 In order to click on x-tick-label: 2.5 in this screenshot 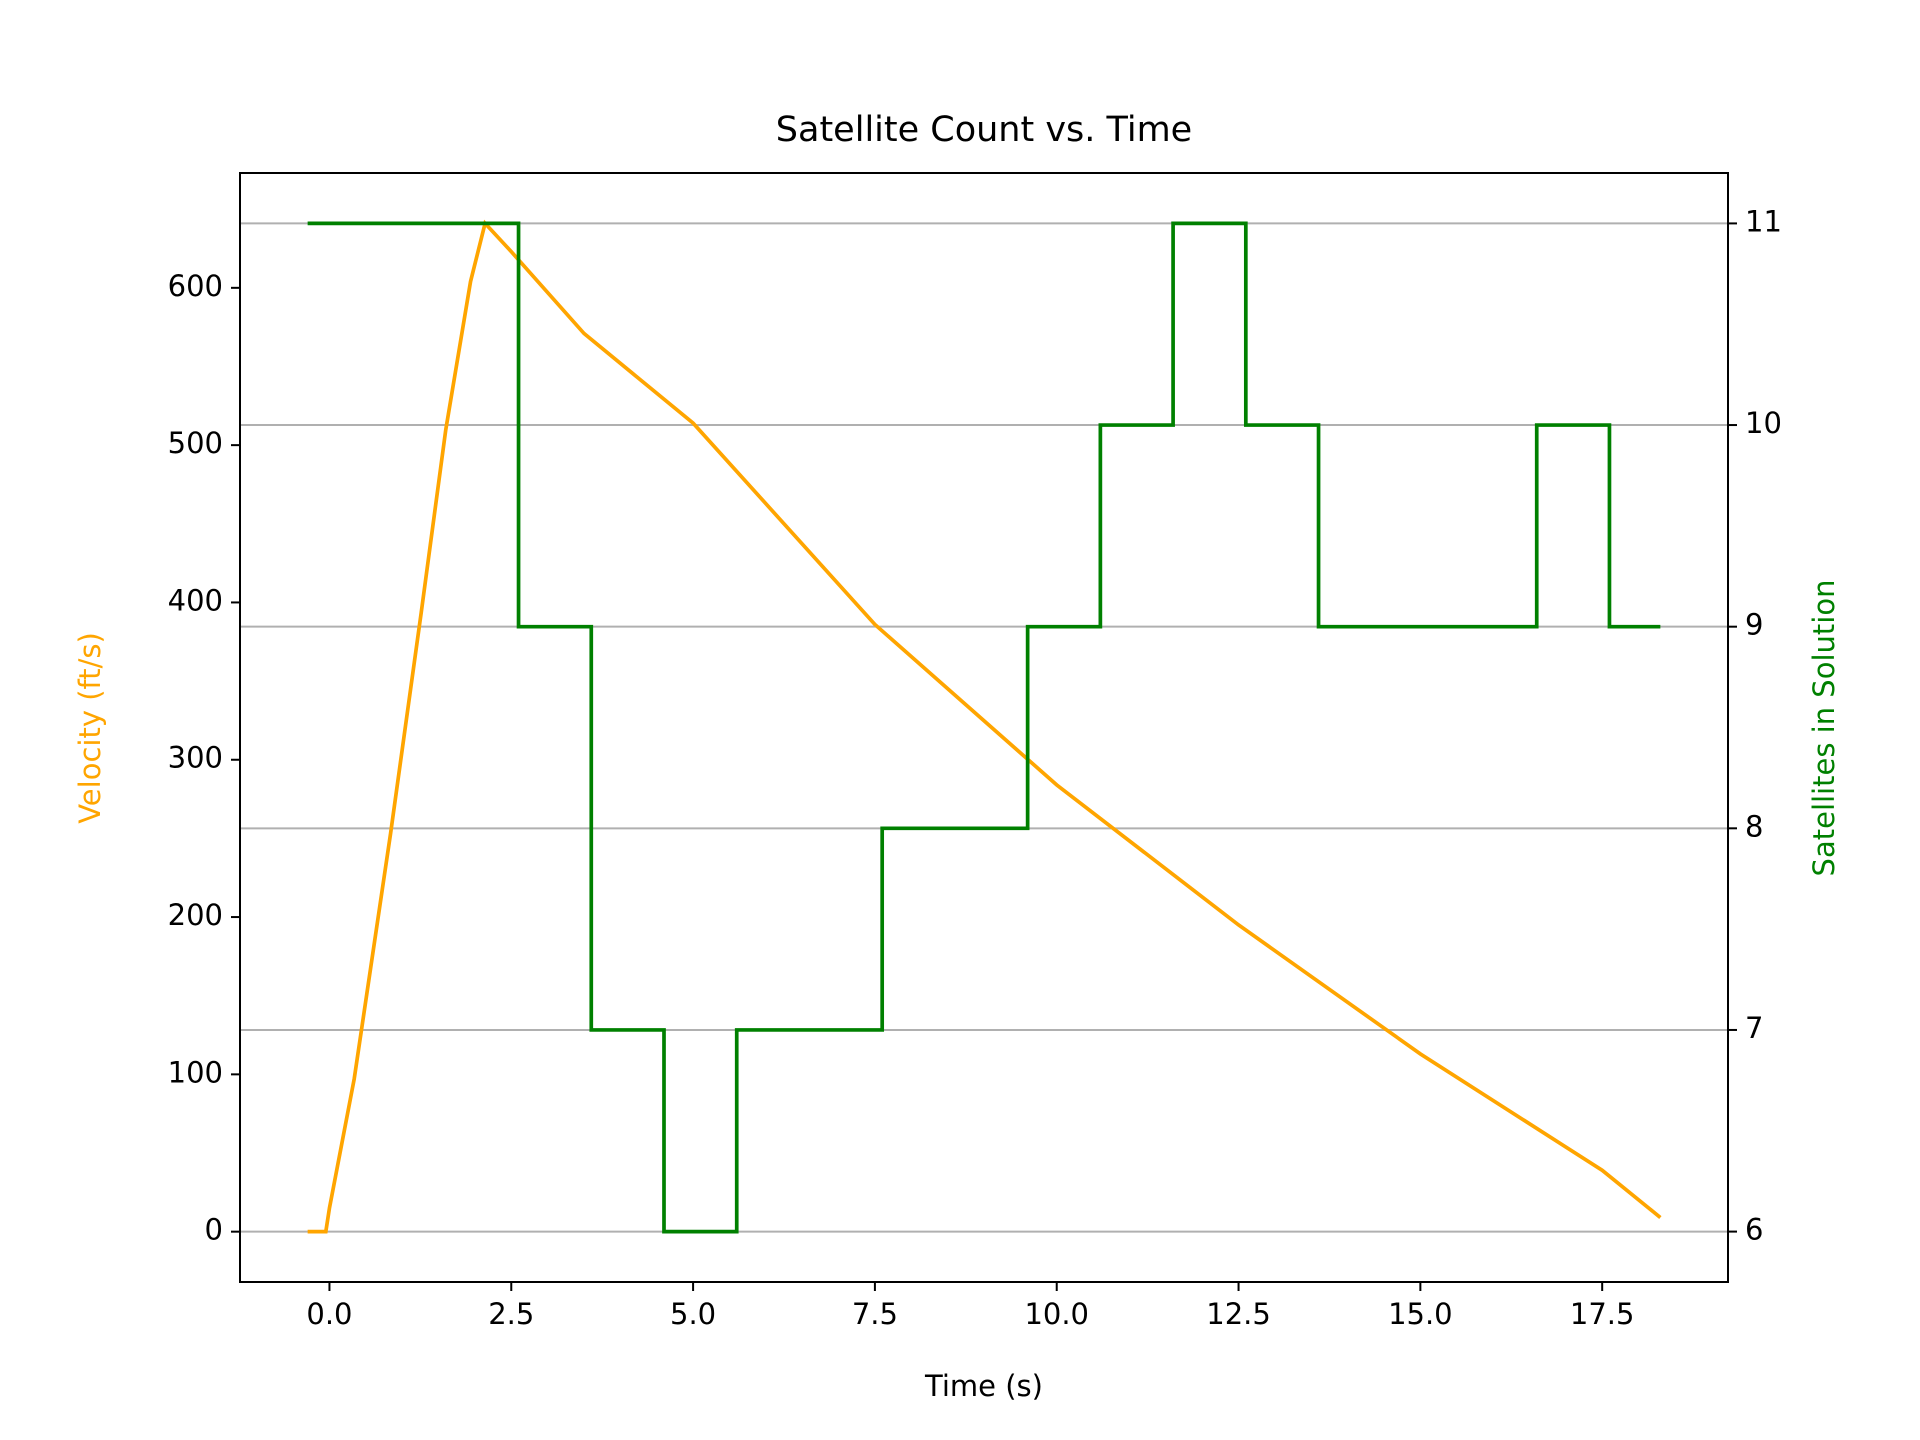, I will do `click(511, 1314)`.